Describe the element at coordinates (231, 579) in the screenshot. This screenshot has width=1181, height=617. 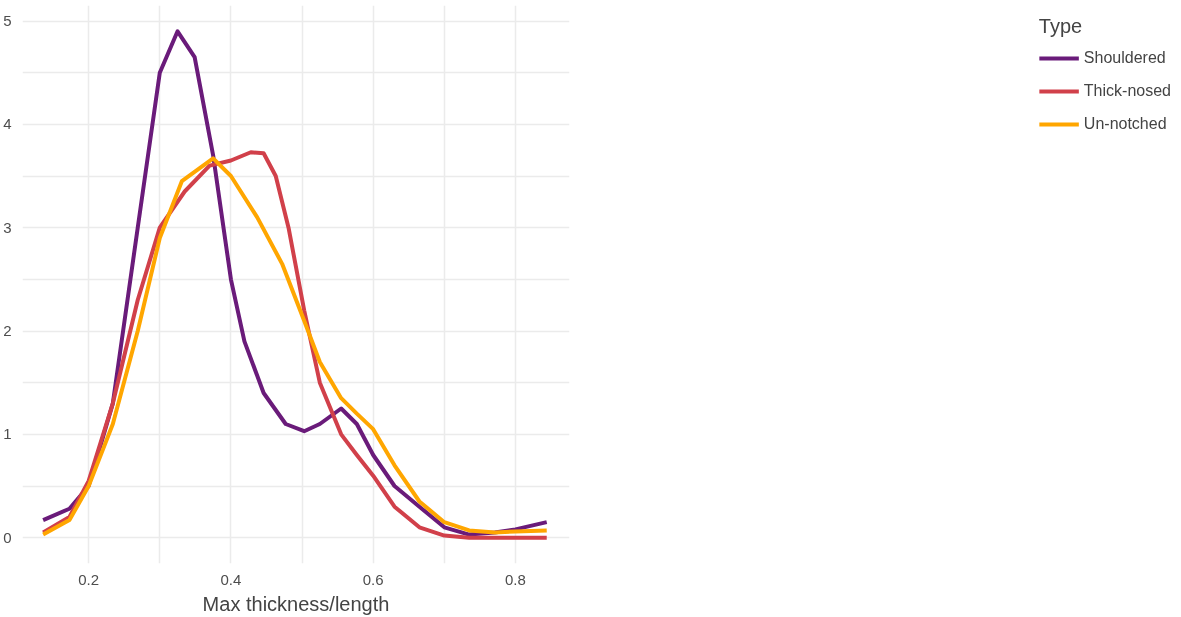
I see `x-tick-label: 0.4` at that location.